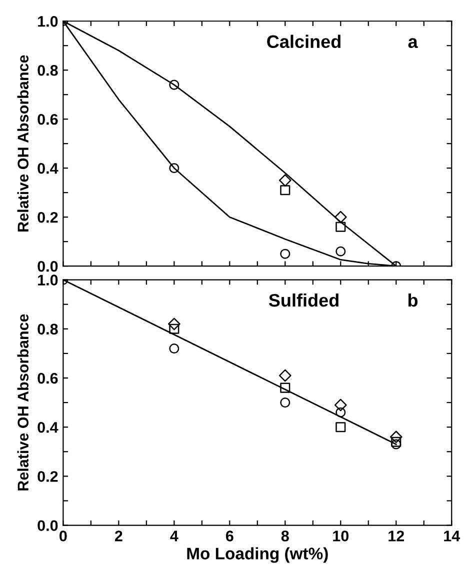  What do you see at coordinates (413, 43) in the screenshot?
I see `annotation: a` at bounding box center [413, 43].